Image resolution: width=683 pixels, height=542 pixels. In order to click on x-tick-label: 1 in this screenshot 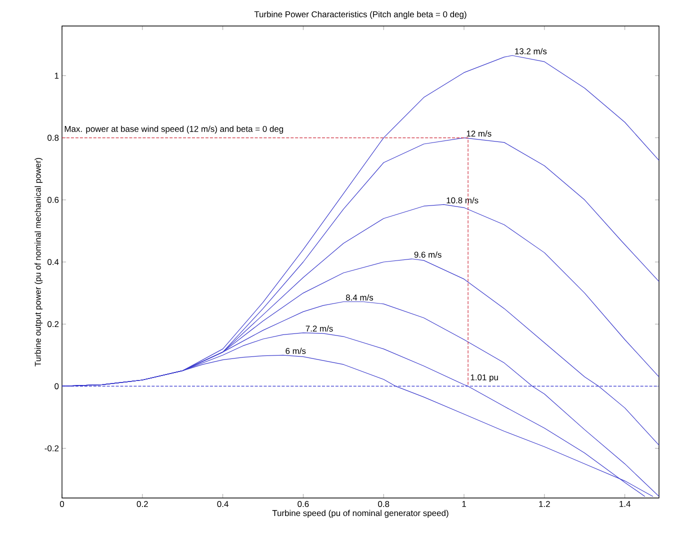, I will do `click(464, 504)`.